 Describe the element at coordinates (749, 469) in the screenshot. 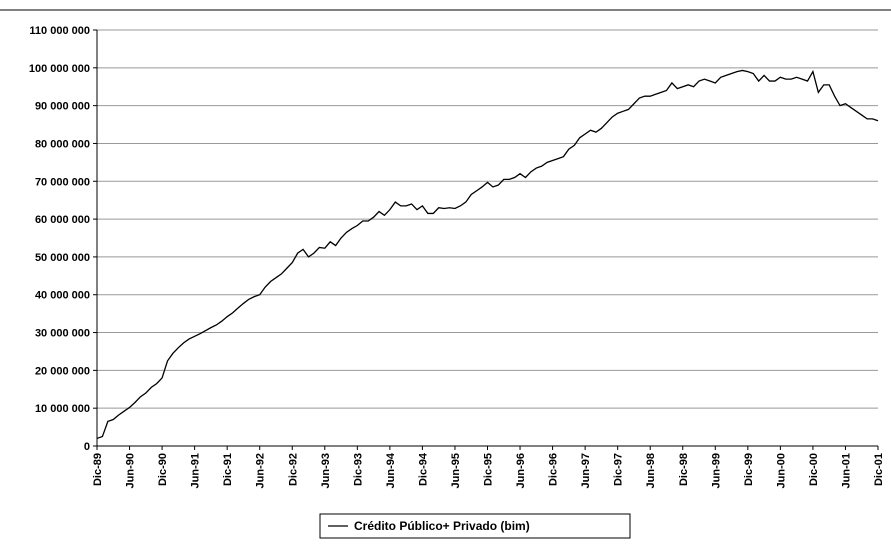

I see `x-tick-label: Dic-99` at that location.